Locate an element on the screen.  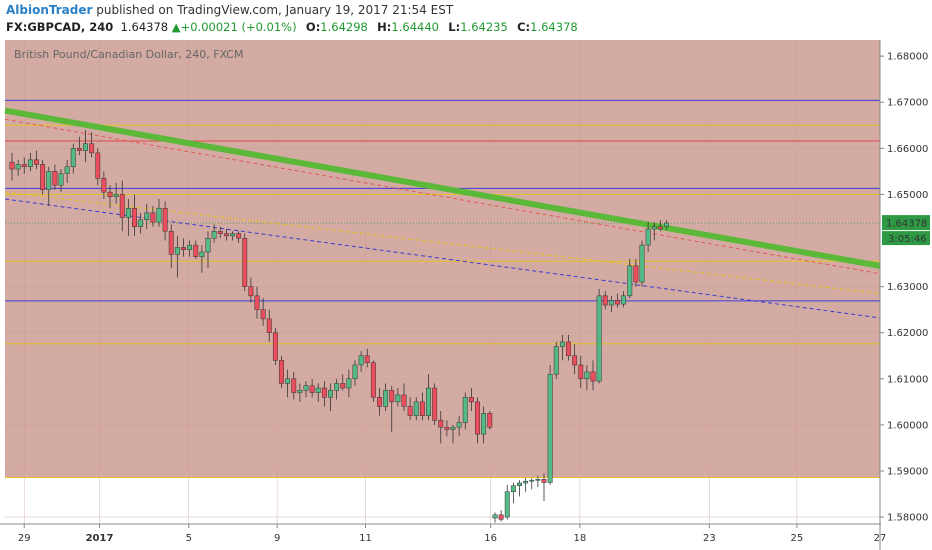
y-tick-label: 1.61000 is located at coordinates (907, 379).